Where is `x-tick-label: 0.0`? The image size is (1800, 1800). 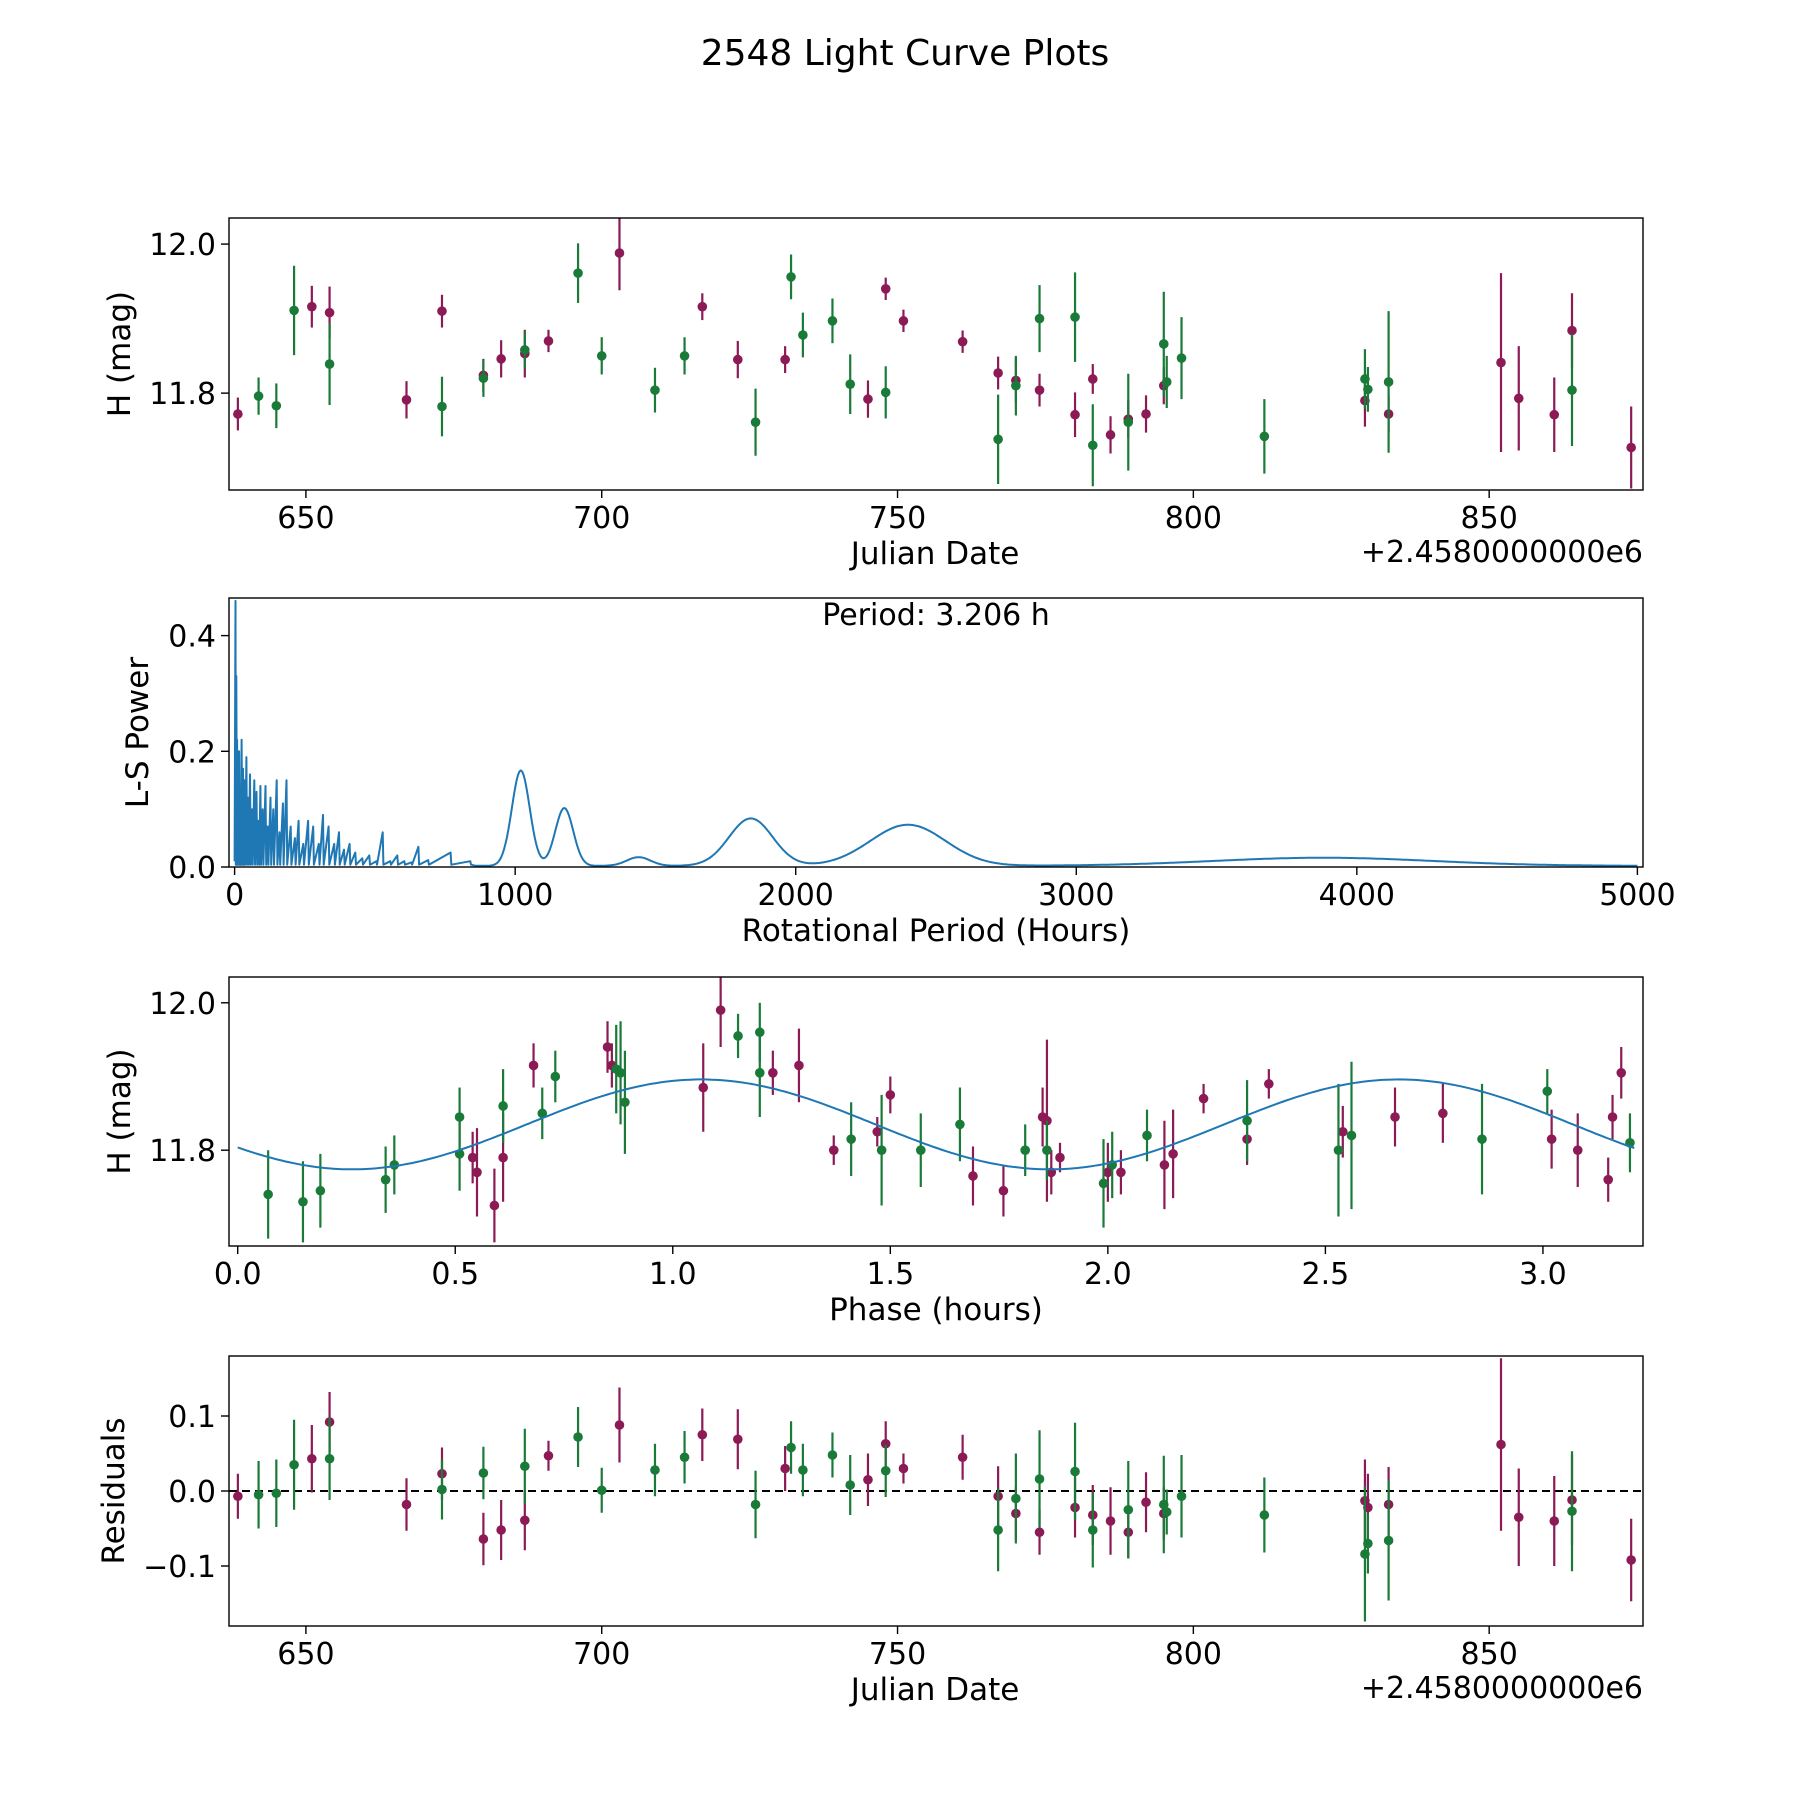 x-tick-label: 0.0 is located at coordinates (238, 1274).